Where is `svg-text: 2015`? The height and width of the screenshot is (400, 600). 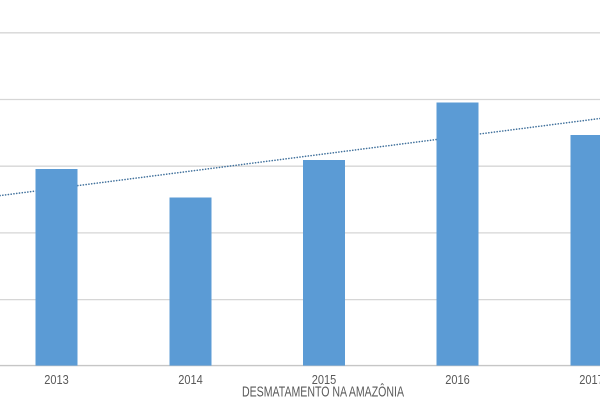
svg-text: 2015 is located at coordinates (324, 379).